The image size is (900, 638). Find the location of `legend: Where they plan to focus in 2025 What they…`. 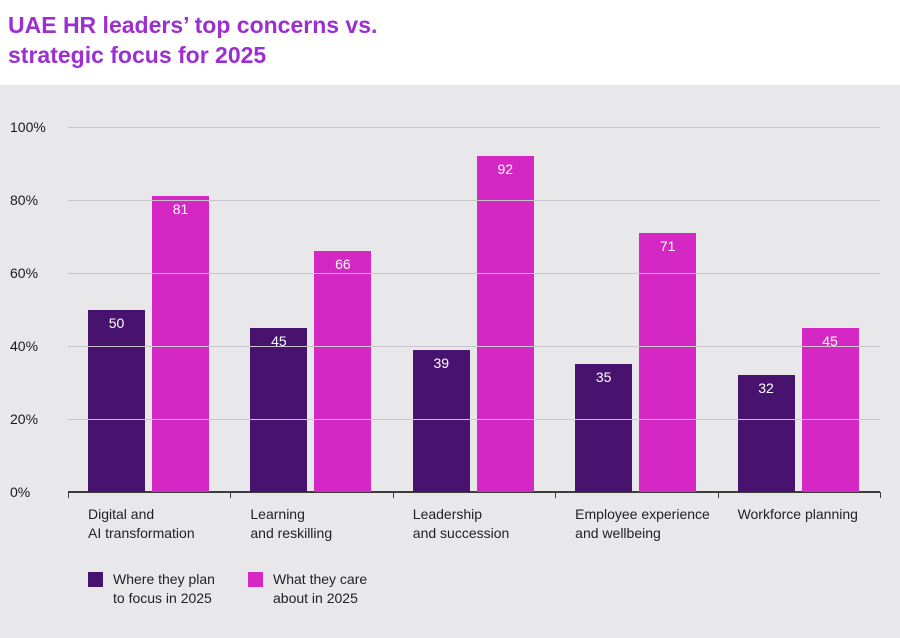

legend: Where they plan to focus in 2025 What they… is located at coordinates (494, 589).